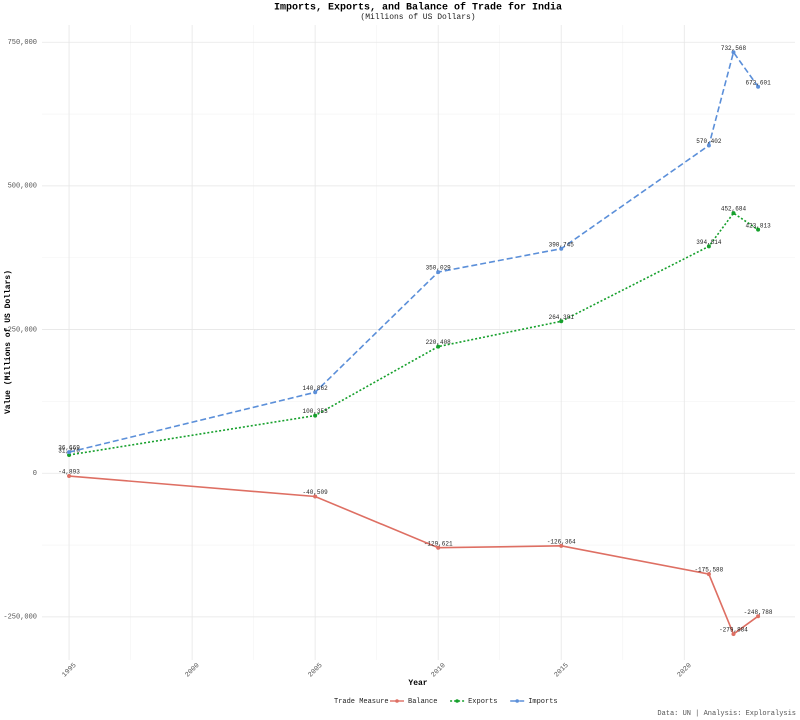  What do you see at coordinates (709, 242) in the screenshot?
I see `data-label: 394,814` at bounding box center [709, 242].